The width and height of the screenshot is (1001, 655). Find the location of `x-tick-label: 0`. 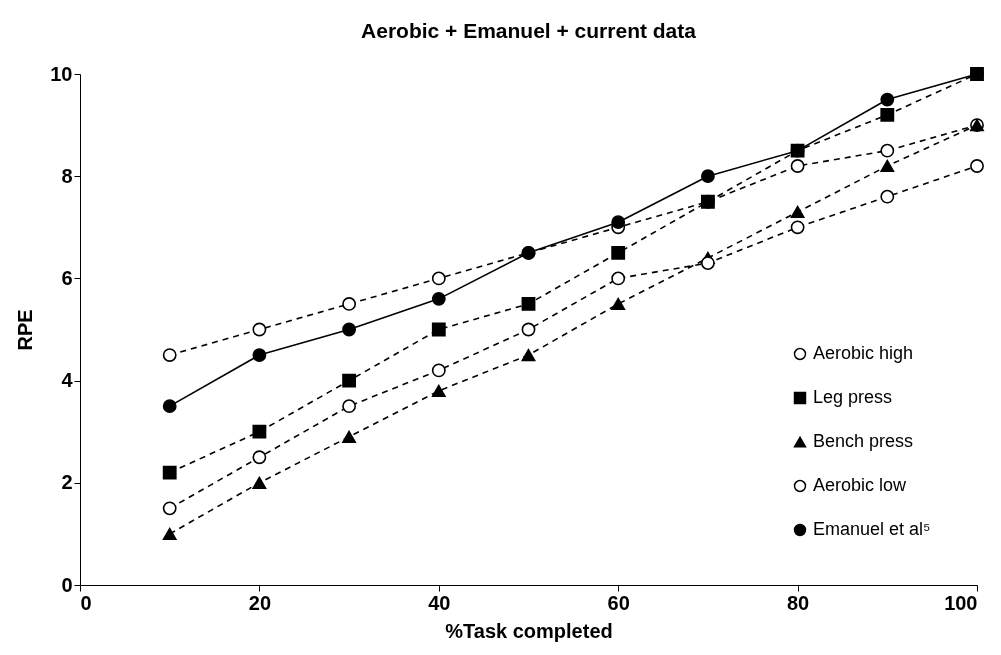

x-tick-label: 0 is located at coordinates (86, 602).